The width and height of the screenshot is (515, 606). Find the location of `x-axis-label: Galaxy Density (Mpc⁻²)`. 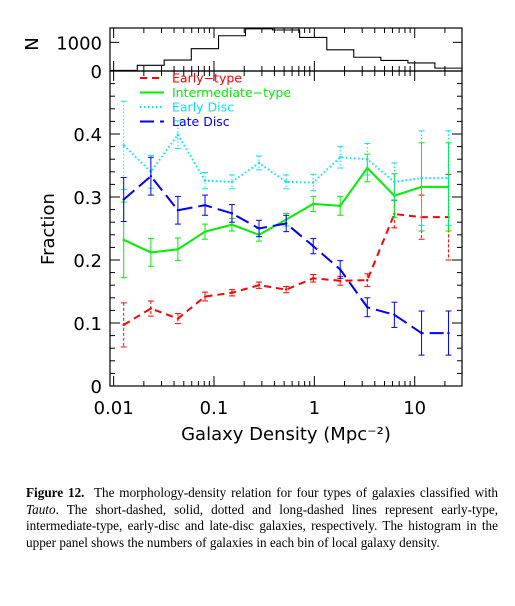

x-axis-label: Galaxy Density (Mpc⁻²) is located at coordinates (286, 434).